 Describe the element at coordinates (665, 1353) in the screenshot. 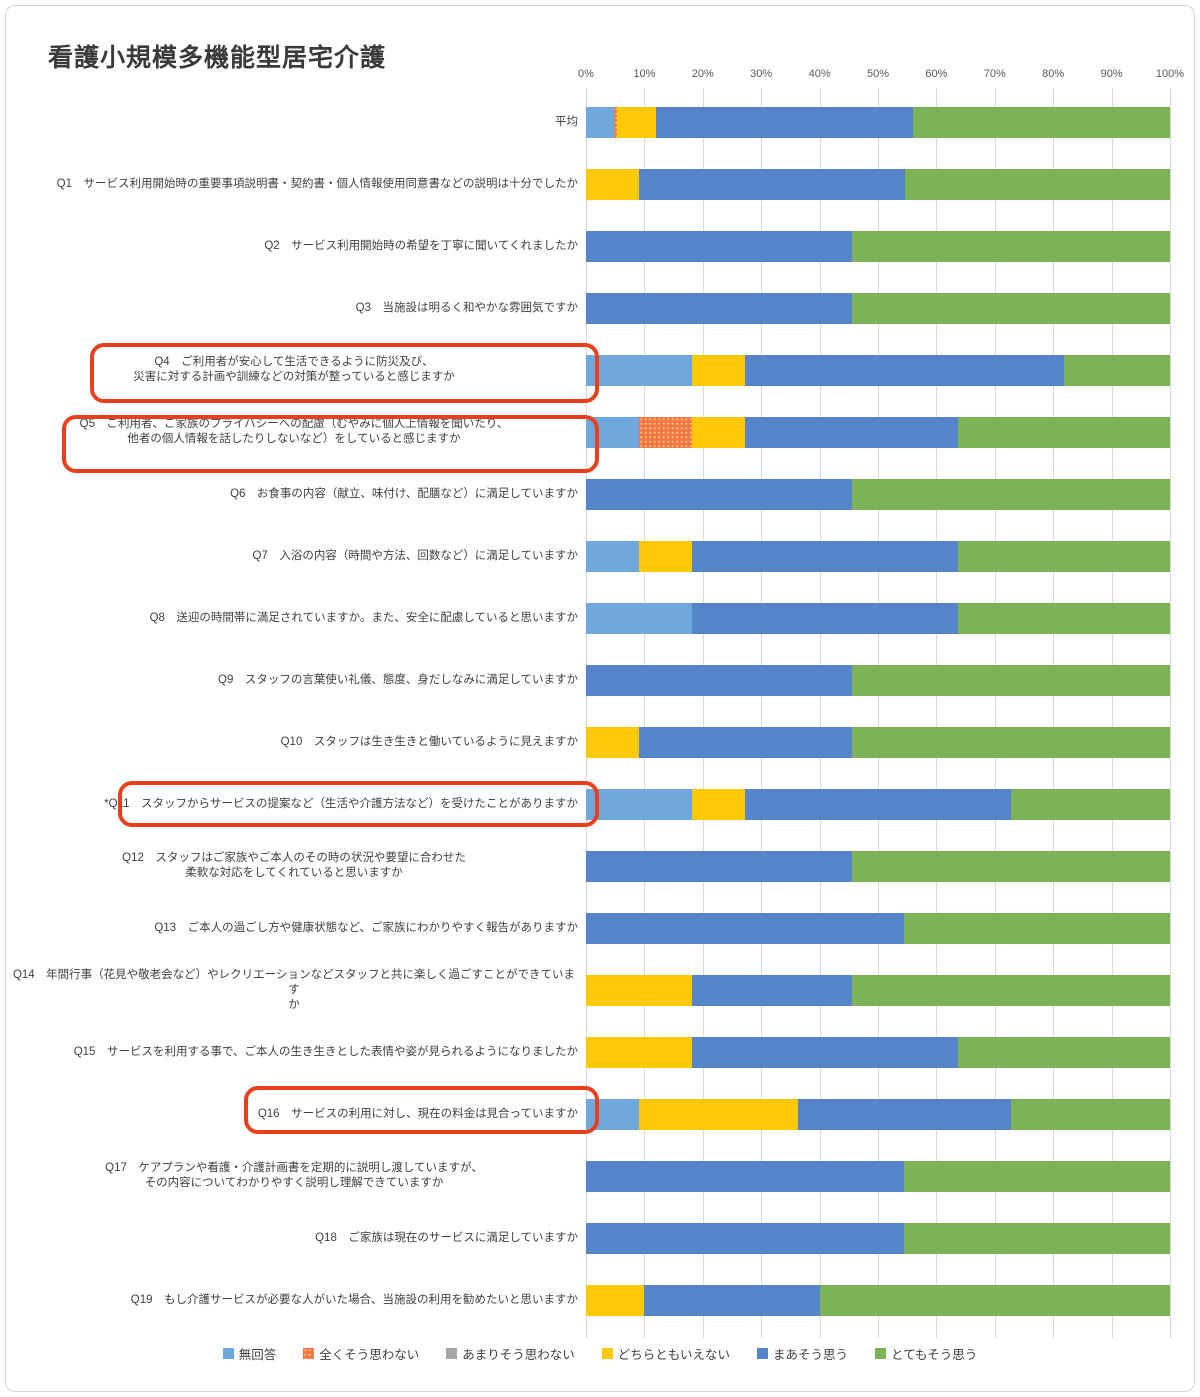

I see `legend-item-neutral: どちらともいえない` at that location.